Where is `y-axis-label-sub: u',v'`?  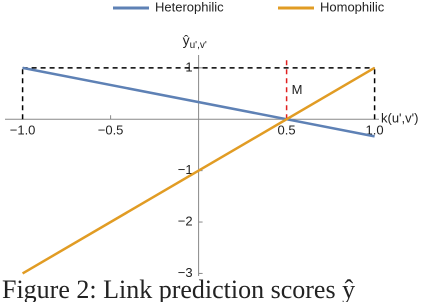
y-axis-label-sub: u',v' is located at coordinates (198, 45).